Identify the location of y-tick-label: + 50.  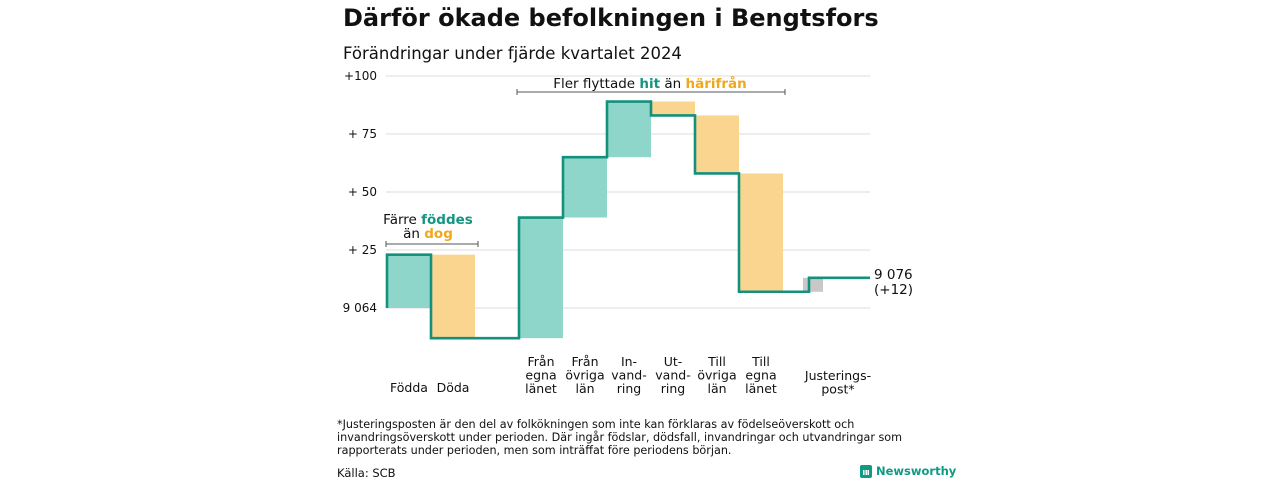
(362, 192).